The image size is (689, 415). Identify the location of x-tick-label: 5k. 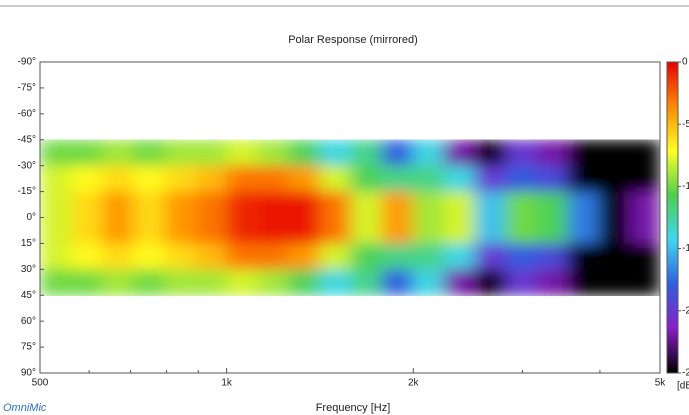
(661, 383).